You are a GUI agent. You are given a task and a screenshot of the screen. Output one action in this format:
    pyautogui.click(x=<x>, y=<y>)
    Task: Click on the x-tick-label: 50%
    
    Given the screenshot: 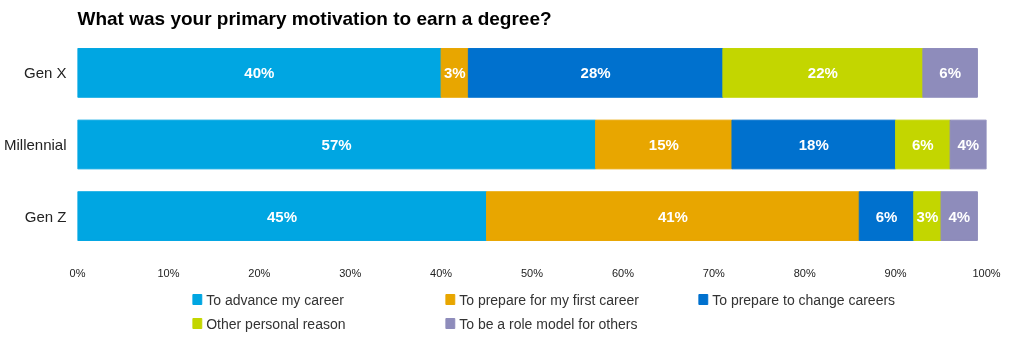 What is the action you would take?
    pyautogui.click(x=532, y=272)
    